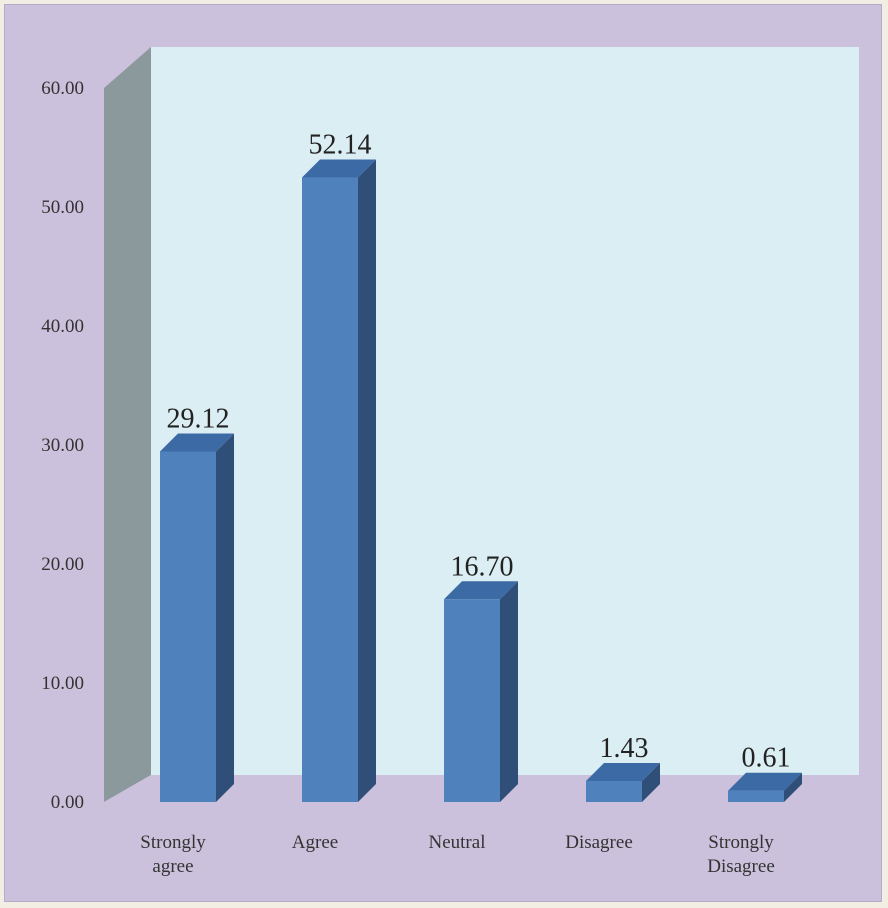 This screenshot has width=888, height=908. Describe the element at coordinates (62, 564) in the screenshot. I see `y-tick-label: 20.00` at that location.